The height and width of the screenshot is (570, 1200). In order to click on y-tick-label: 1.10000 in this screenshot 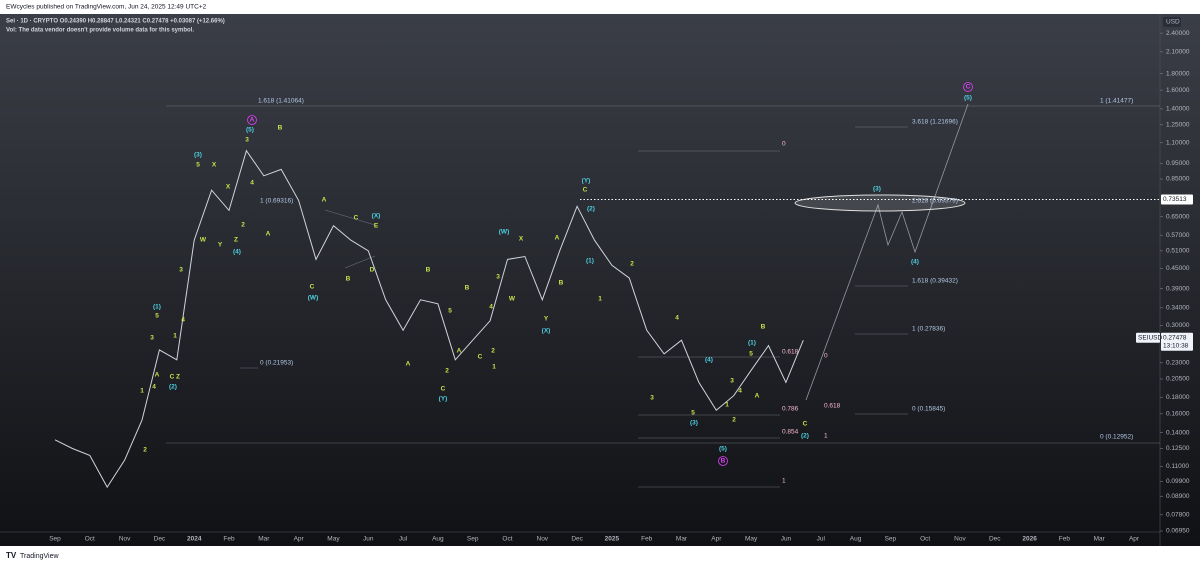, I will do `click(1178, 143)`.